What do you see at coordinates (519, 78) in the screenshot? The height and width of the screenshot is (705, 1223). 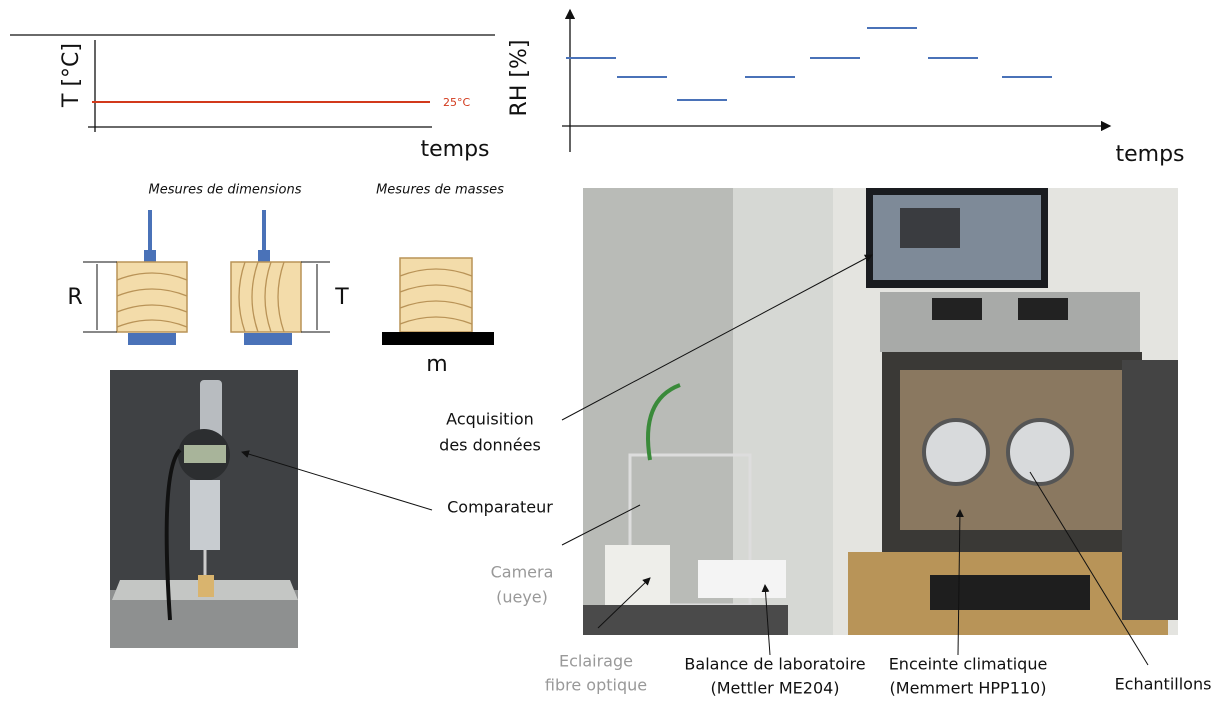 I see `y-label: RH [%]` at bounding box center [519, 78].